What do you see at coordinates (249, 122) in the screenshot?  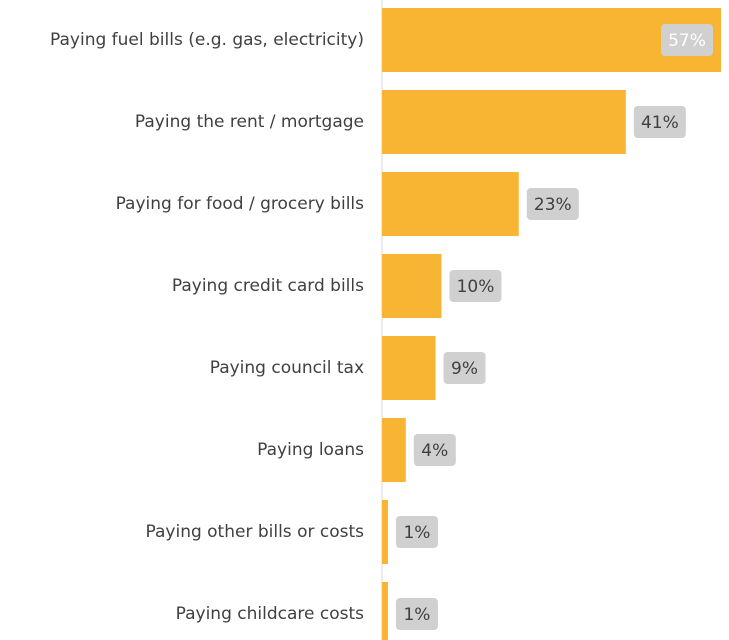 I see `category-label: Paying the rent / mortgage` at bounding box center [249, 122].